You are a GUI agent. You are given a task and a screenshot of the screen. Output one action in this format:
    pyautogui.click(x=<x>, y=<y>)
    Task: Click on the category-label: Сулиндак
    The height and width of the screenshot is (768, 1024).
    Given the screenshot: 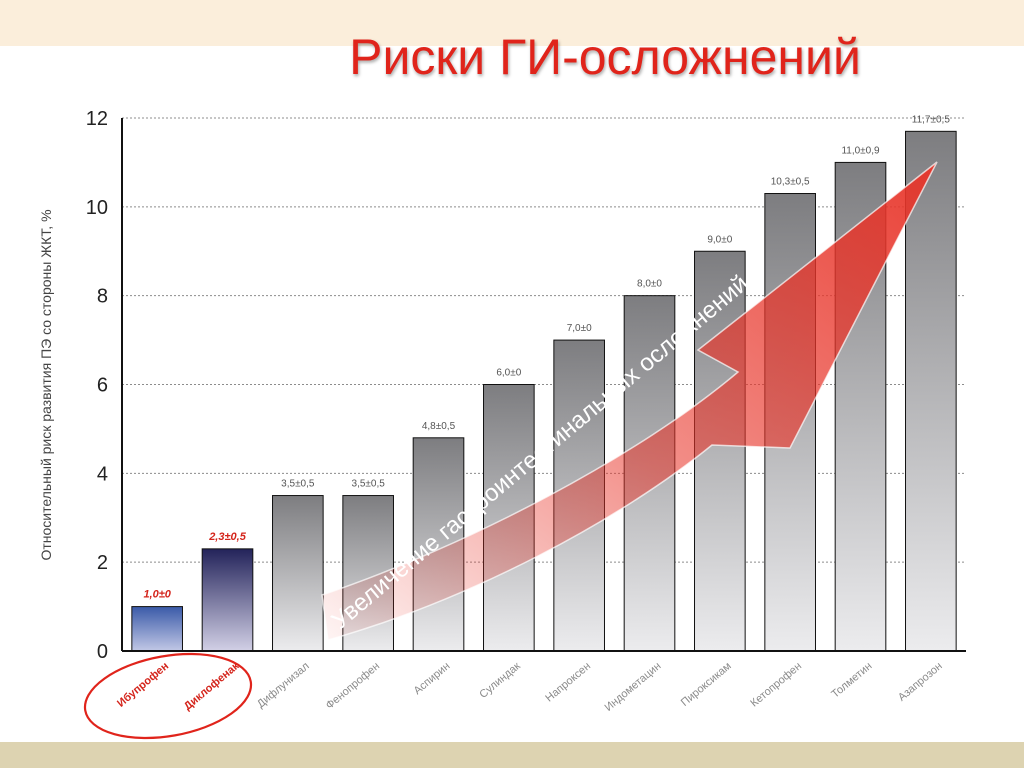 What is the action you would take?
    pyautogui.click(x=500, y=680)
    